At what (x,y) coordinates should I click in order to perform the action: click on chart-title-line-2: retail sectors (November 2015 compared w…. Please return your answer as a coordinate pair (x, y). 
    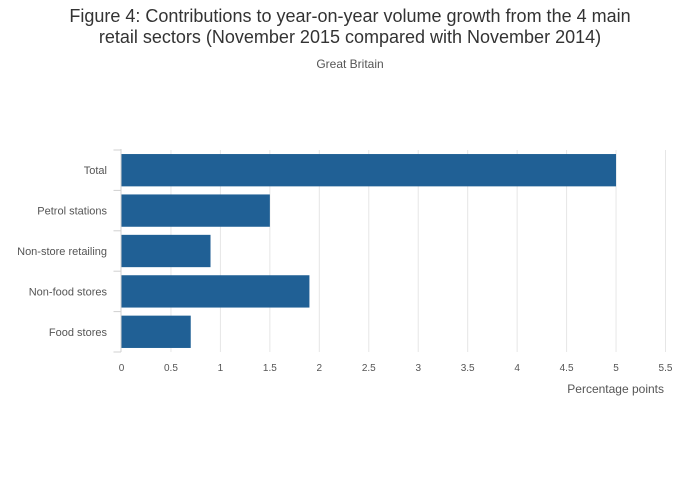
    Looking at the image, I should click on (350, 37).